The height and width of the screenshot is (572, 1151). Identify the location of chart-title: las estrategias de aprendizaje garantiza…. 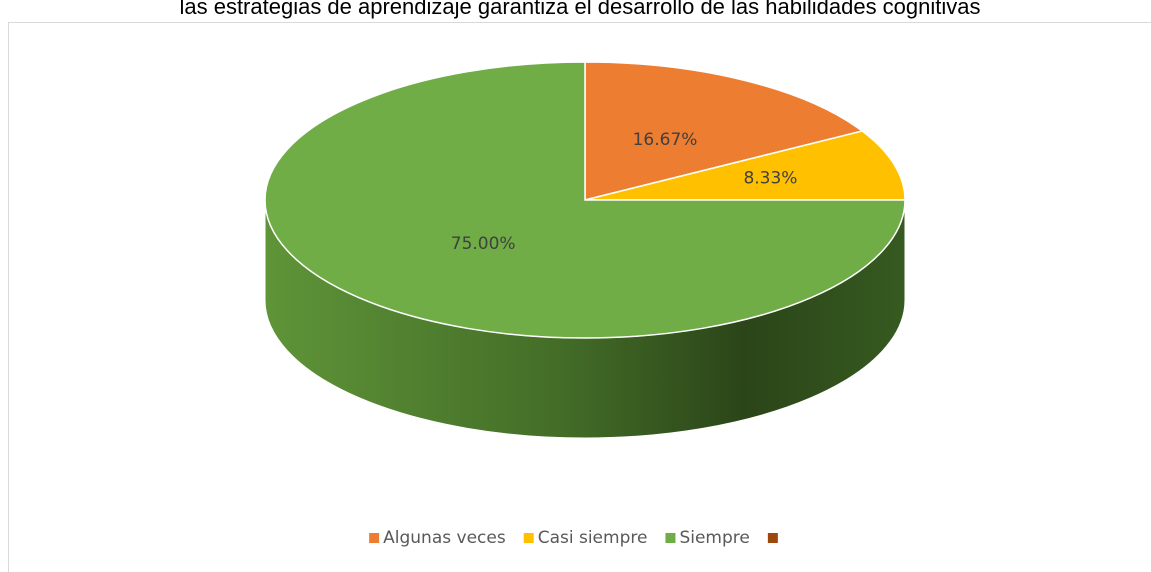
(579, 9).